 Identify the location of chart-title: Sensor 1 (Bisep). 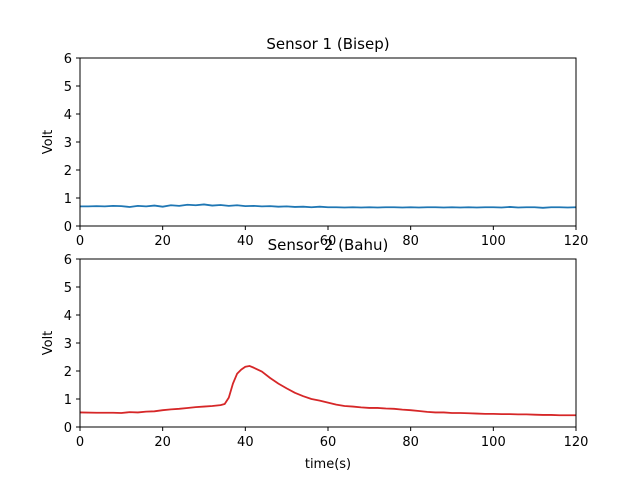
(327, 44).